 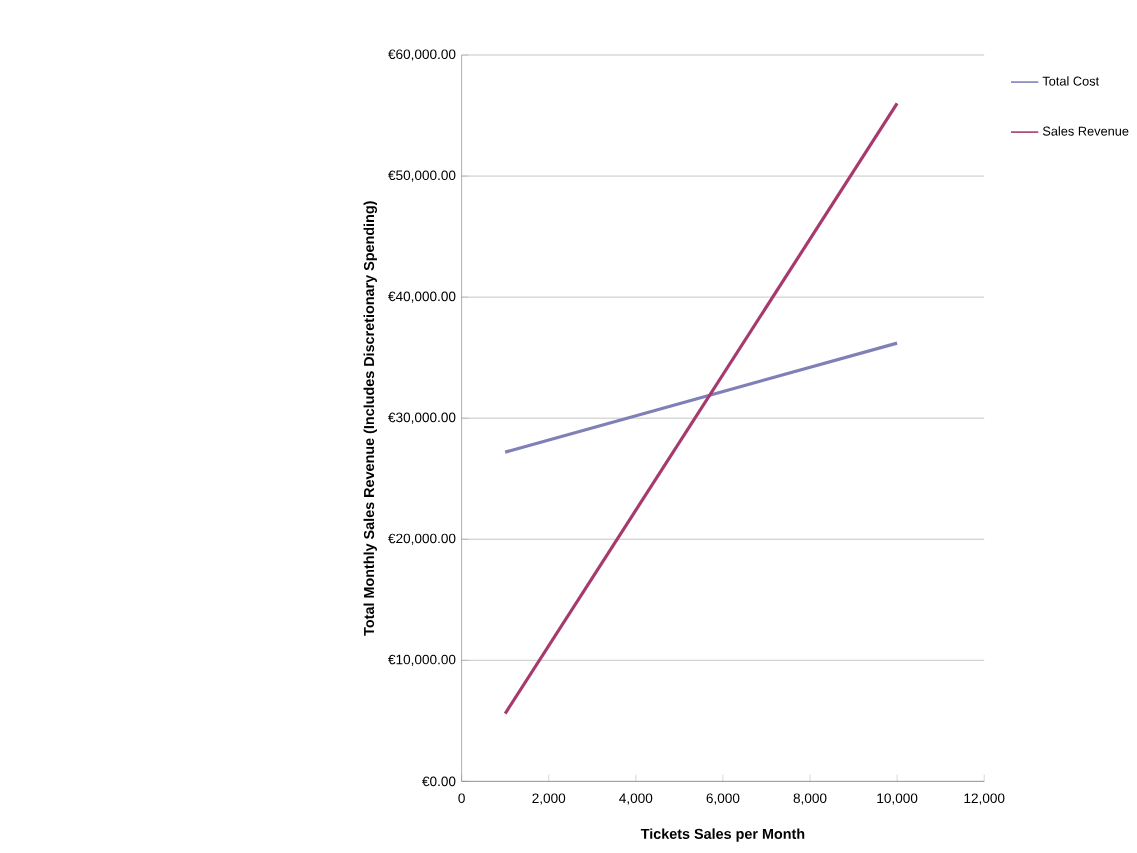 What do you see at coordinates (422, 176) in the screenshot?
I see `y-tick-label: €50,000.00` at bounding box center [422, 176].